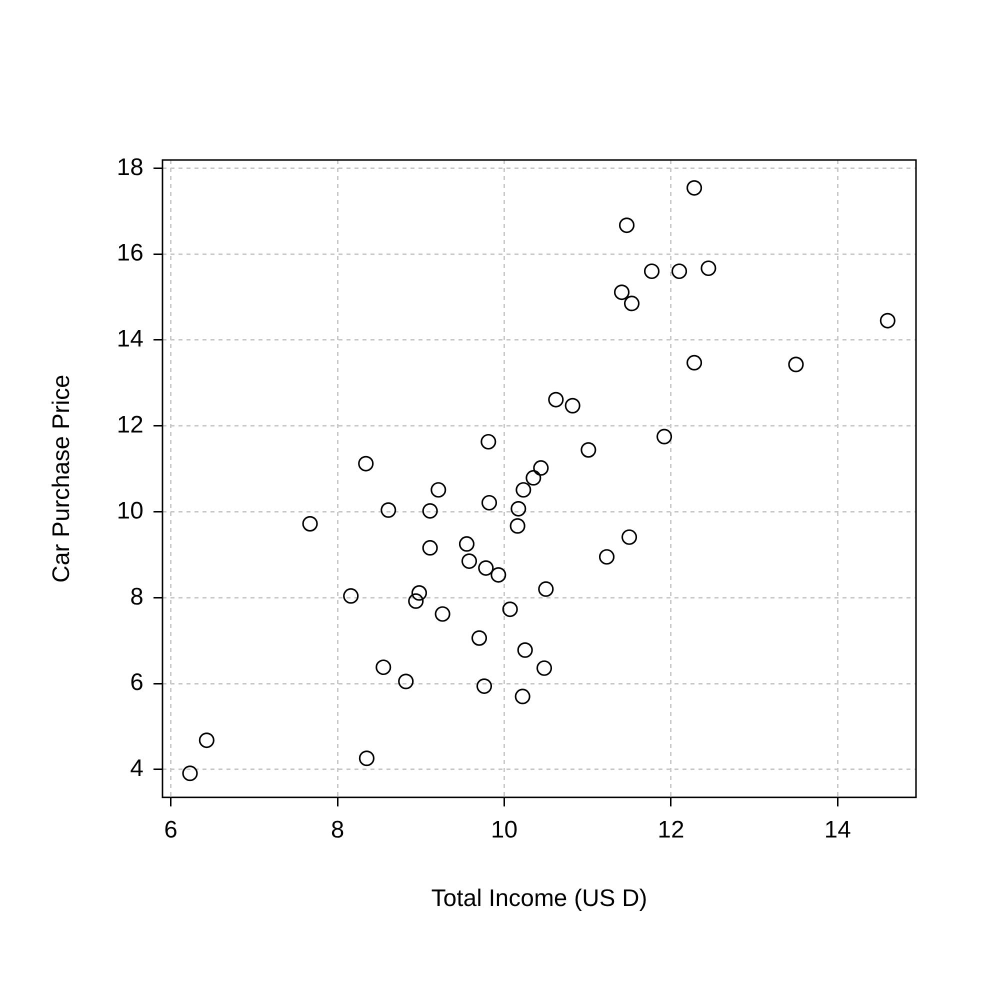 This screenshot has height=1000, width=1000. Describe the element at coordinates (539, 898) in the screenshot. I see `x-axis-title: Total Income (US D)` at that location.